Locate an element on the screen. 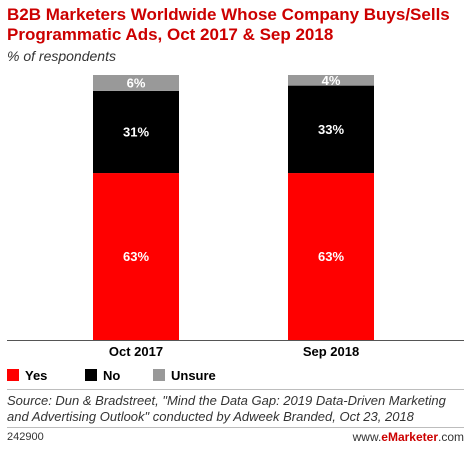  bar-no-oct-2017 is located at coordinates (136, 132).